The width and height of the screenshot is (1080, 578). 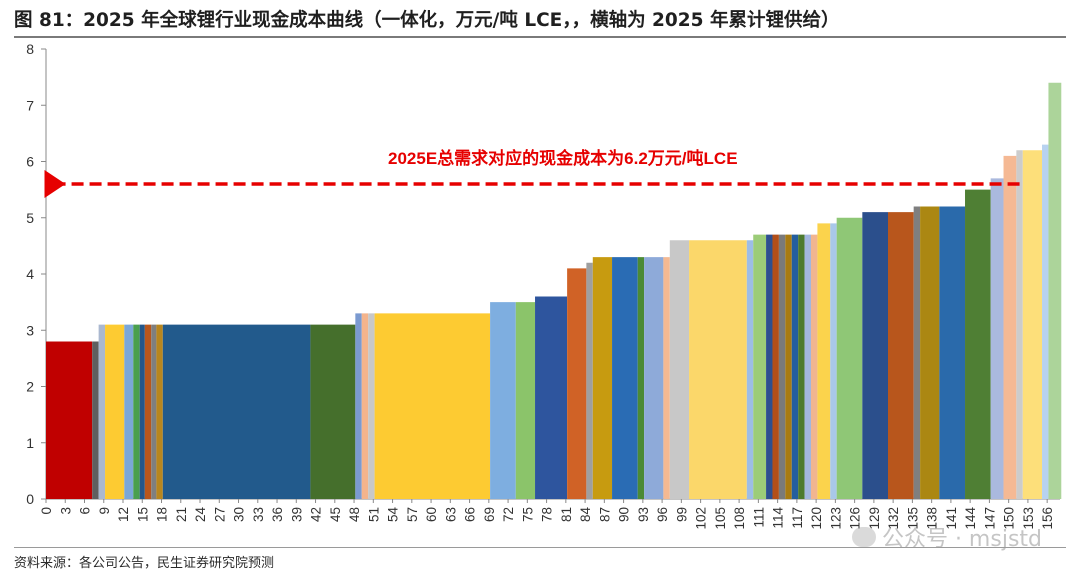 What do you see at coordinates (540, 547) in the screenshot?
I see `source-divider` at bounding box center [540, 547].